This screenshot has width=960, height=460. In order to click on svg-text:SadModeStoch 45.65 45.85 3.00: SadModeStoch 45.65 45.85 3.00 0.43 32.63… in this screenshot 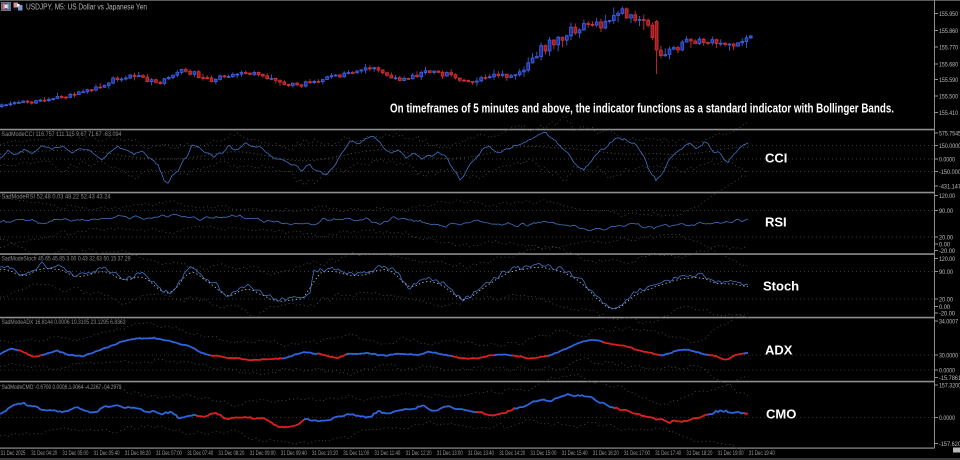, I will do `click(67, 260)`.